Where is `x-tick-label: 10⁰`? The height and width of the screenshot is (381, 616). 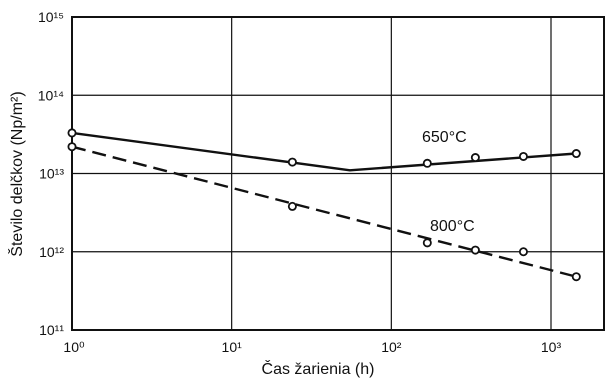 x-tick-label: 10⁰ is located at coordinates (74, 347).